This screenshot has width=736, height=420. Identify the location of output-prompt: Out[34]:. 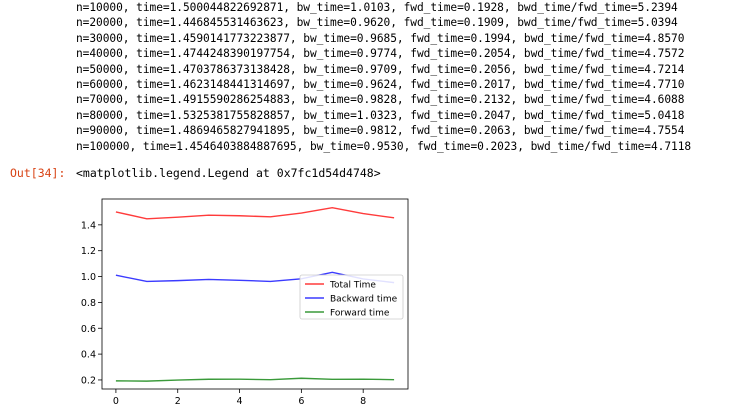
(38, 173).